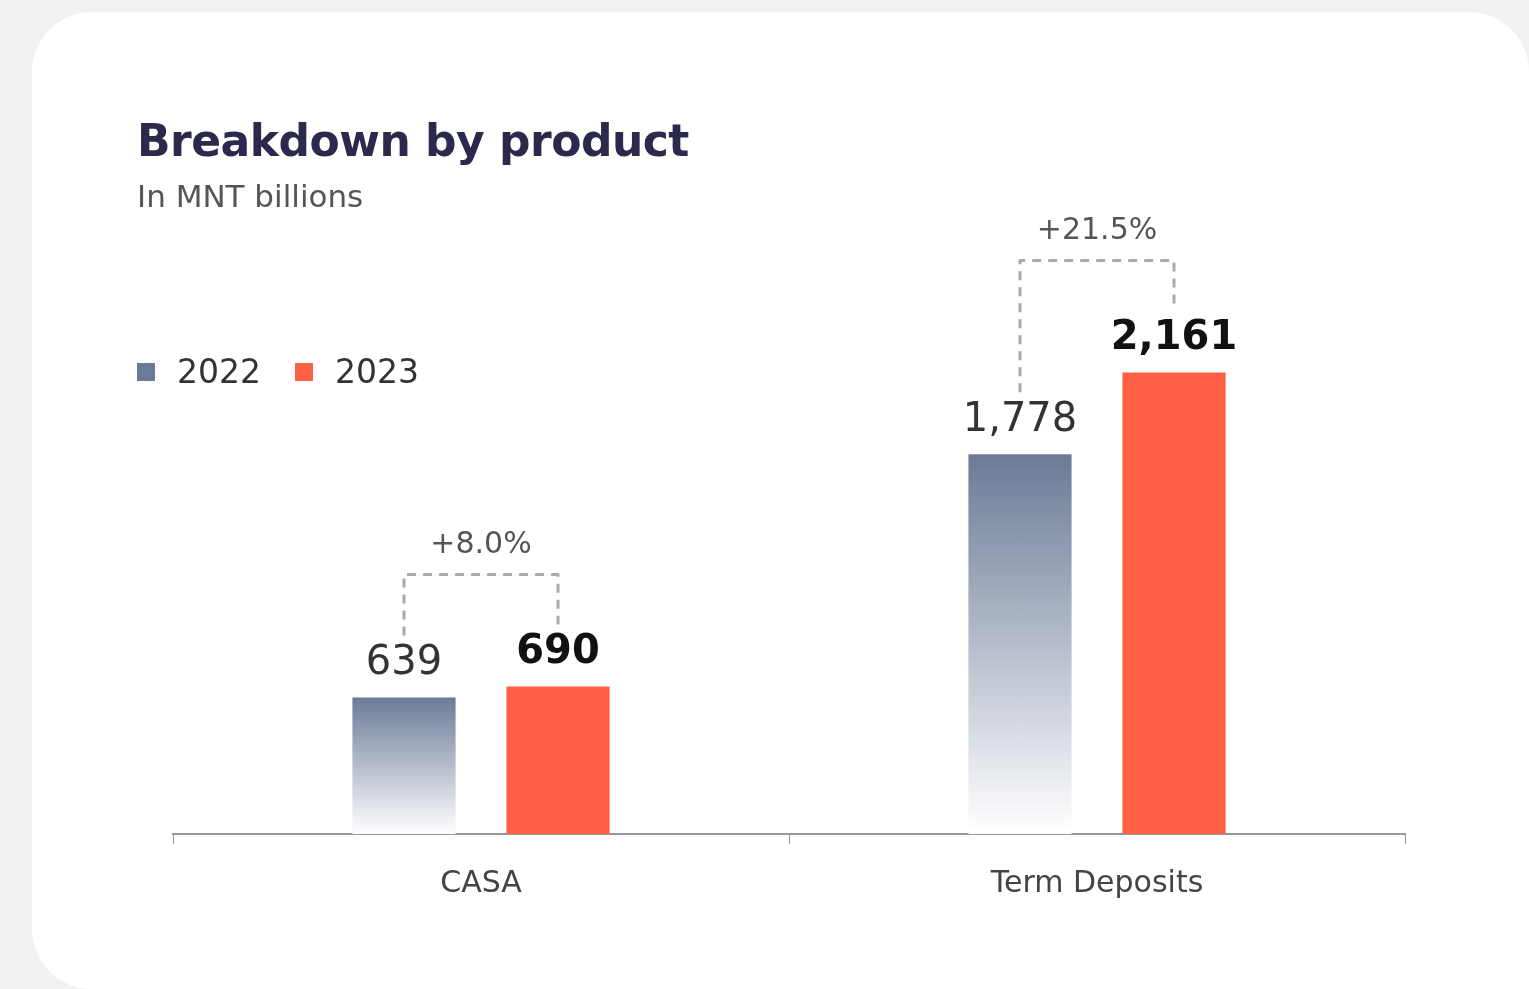  What do you see at coordinates (1174, 334) in the screenshot?
I see `data-label: 2,161` at bounding box center [1174, 334].